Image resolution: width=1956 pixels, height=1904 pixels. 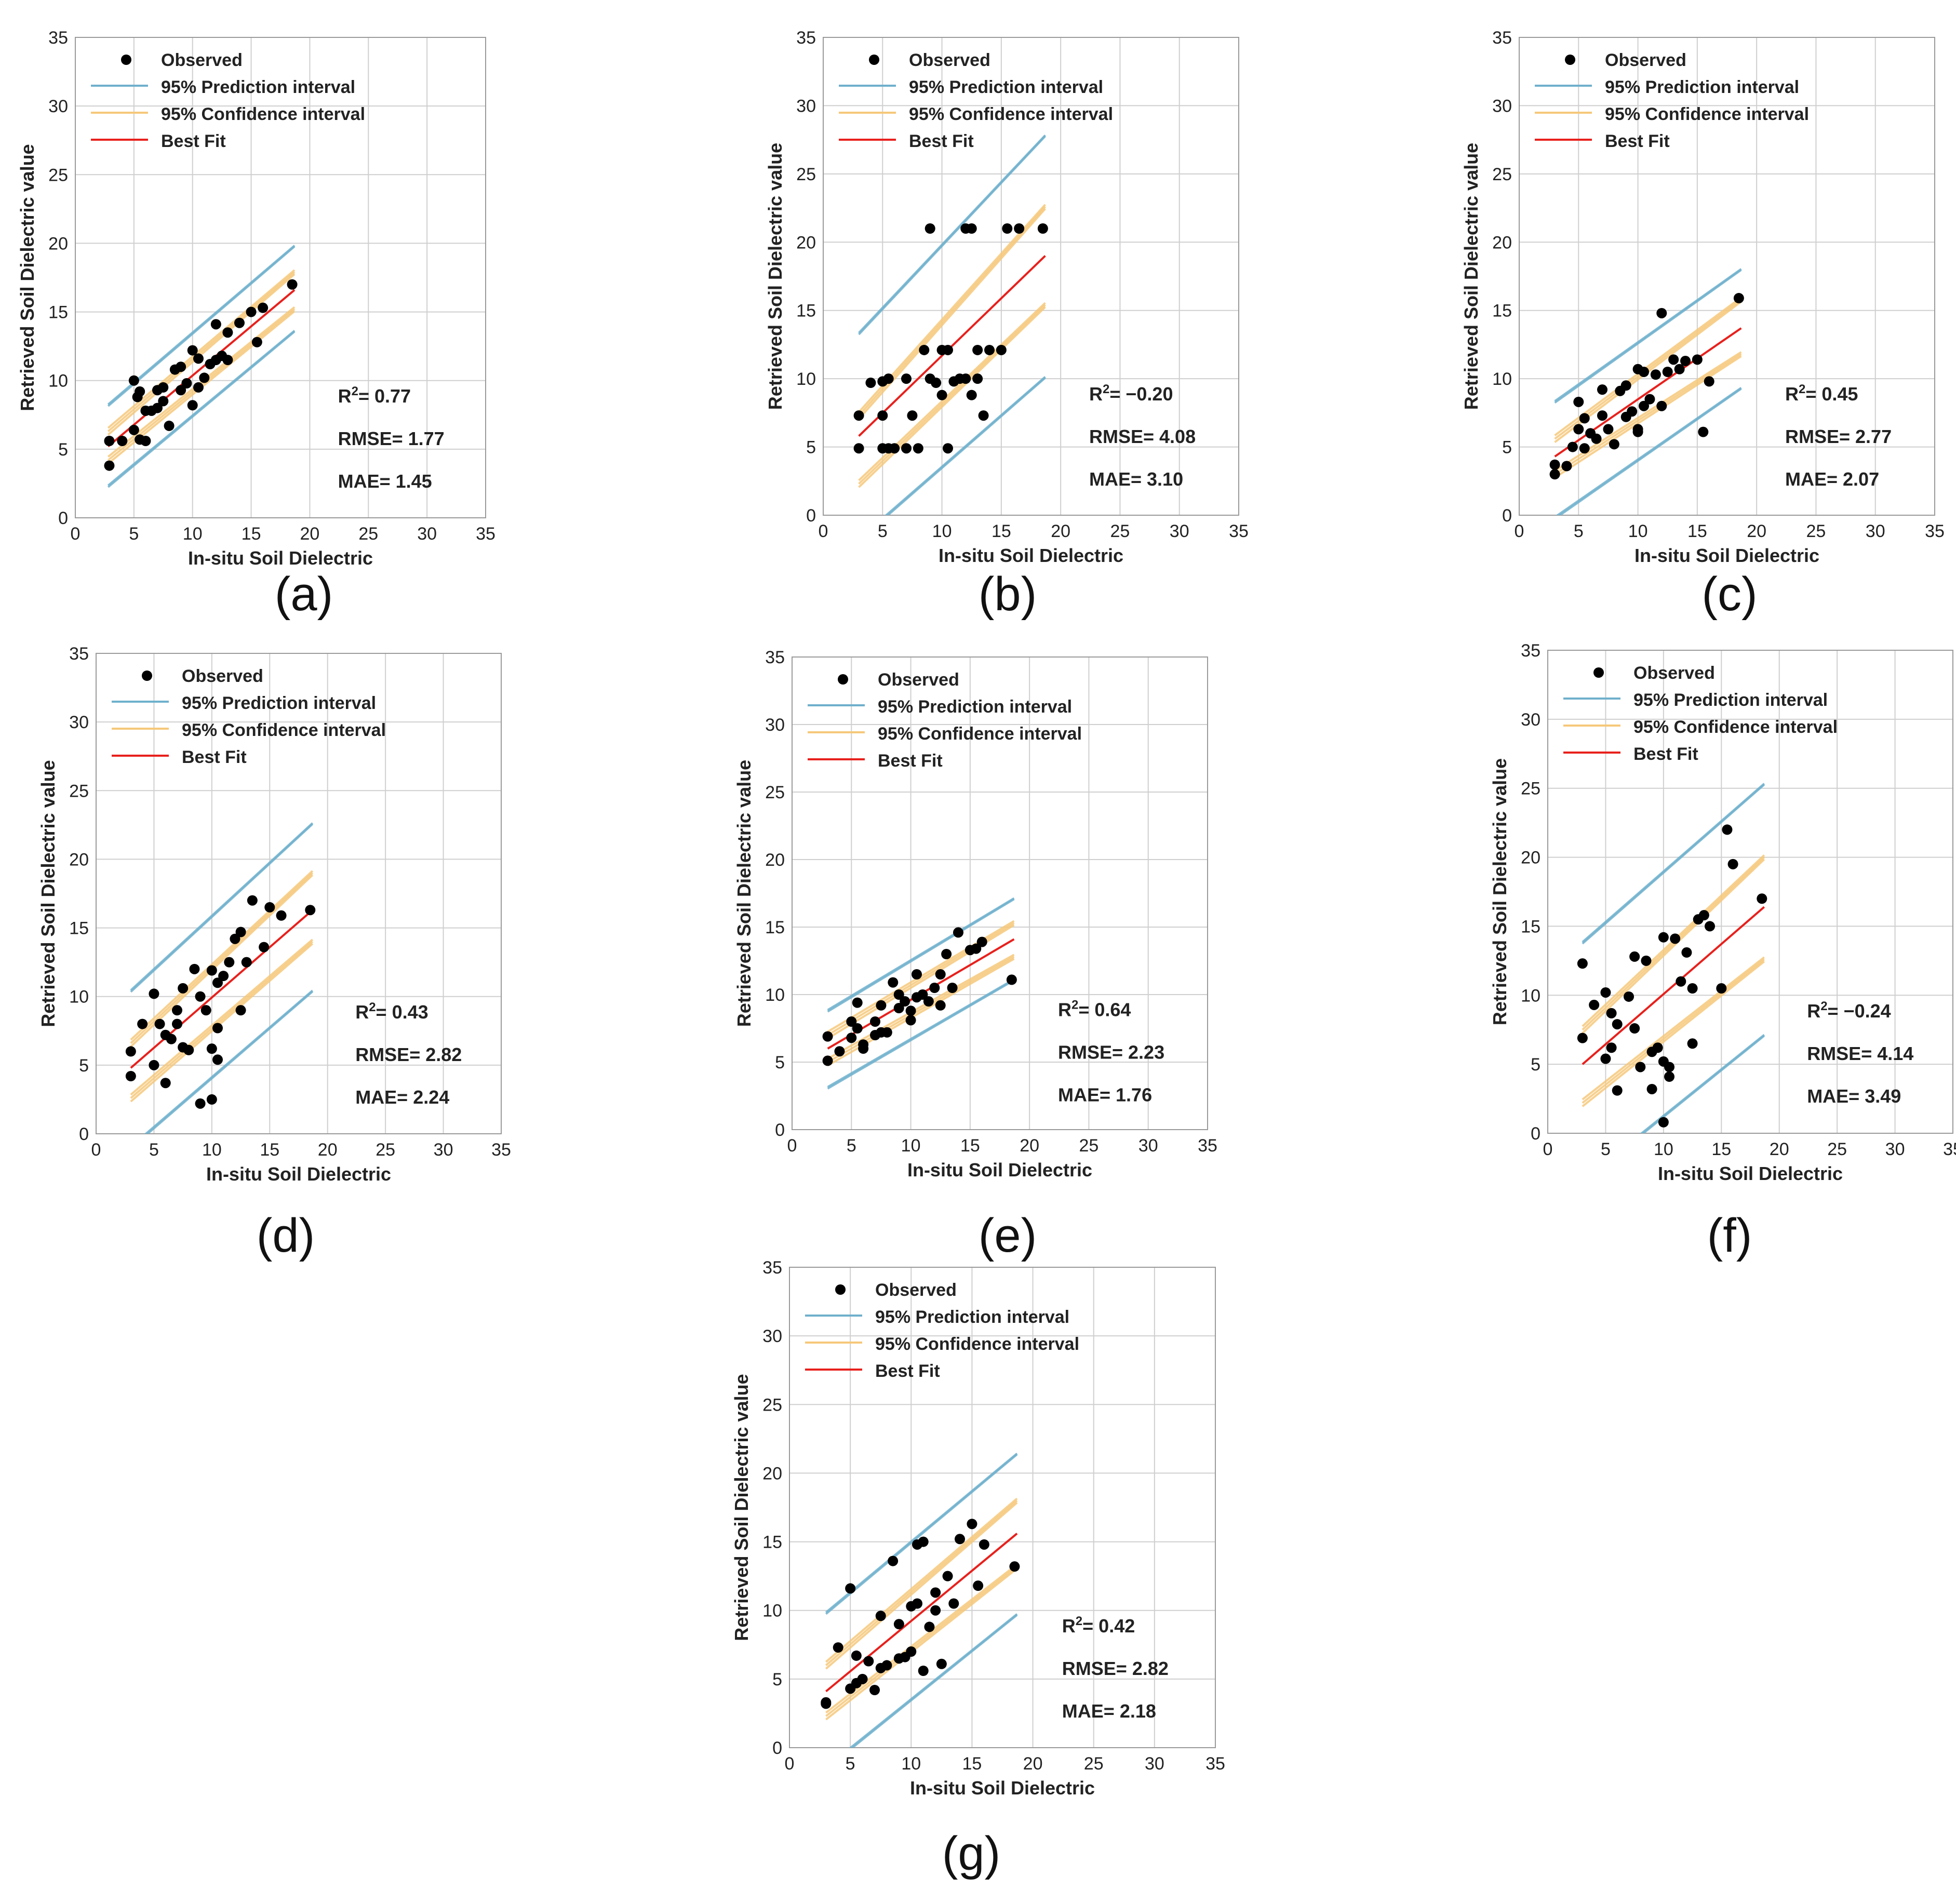 What do you see at coordinates (501, 1150) in the screenshot?
I see `x-tick-label: 35` at bounding box center [501, 1150].